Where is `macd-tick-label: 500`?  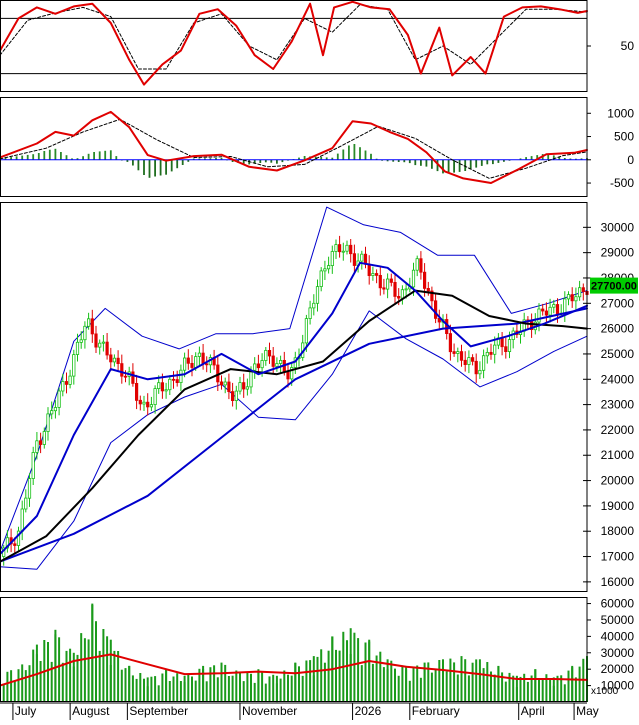 macd-tick-label: 500 is located at coordinates (624, 137).